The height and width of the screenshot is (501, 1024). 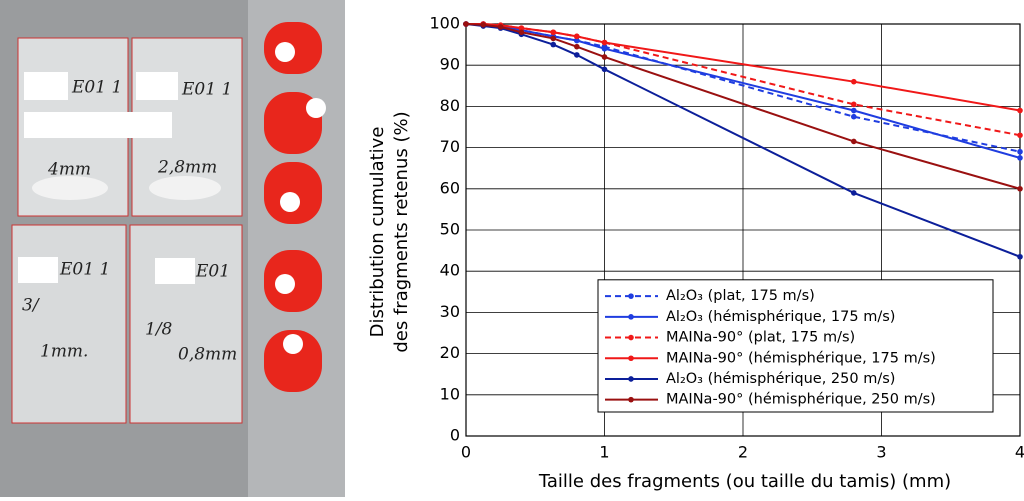 I want to click on handwritten-label: E01, so click(x=212, y=272).